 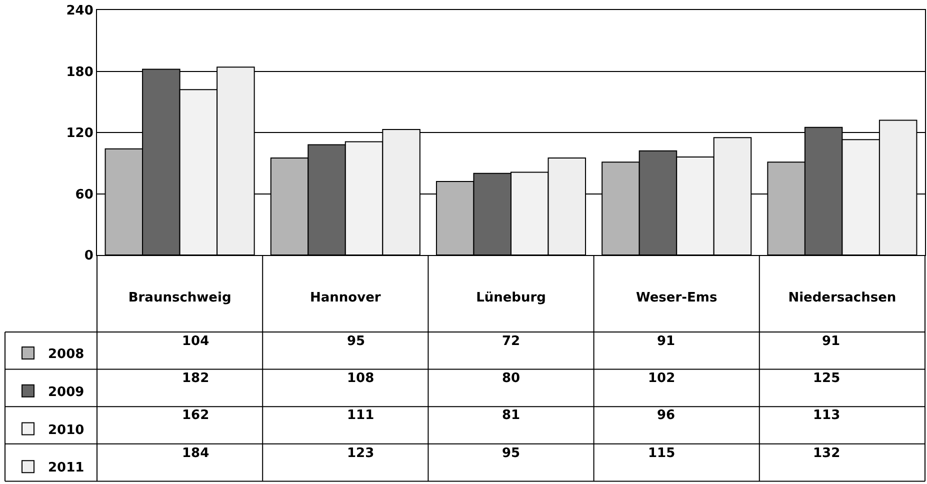 What do you see at coordinates (196, 378) in the screenshot?
I see `data-label: 182` at bounding box center [196, 378].